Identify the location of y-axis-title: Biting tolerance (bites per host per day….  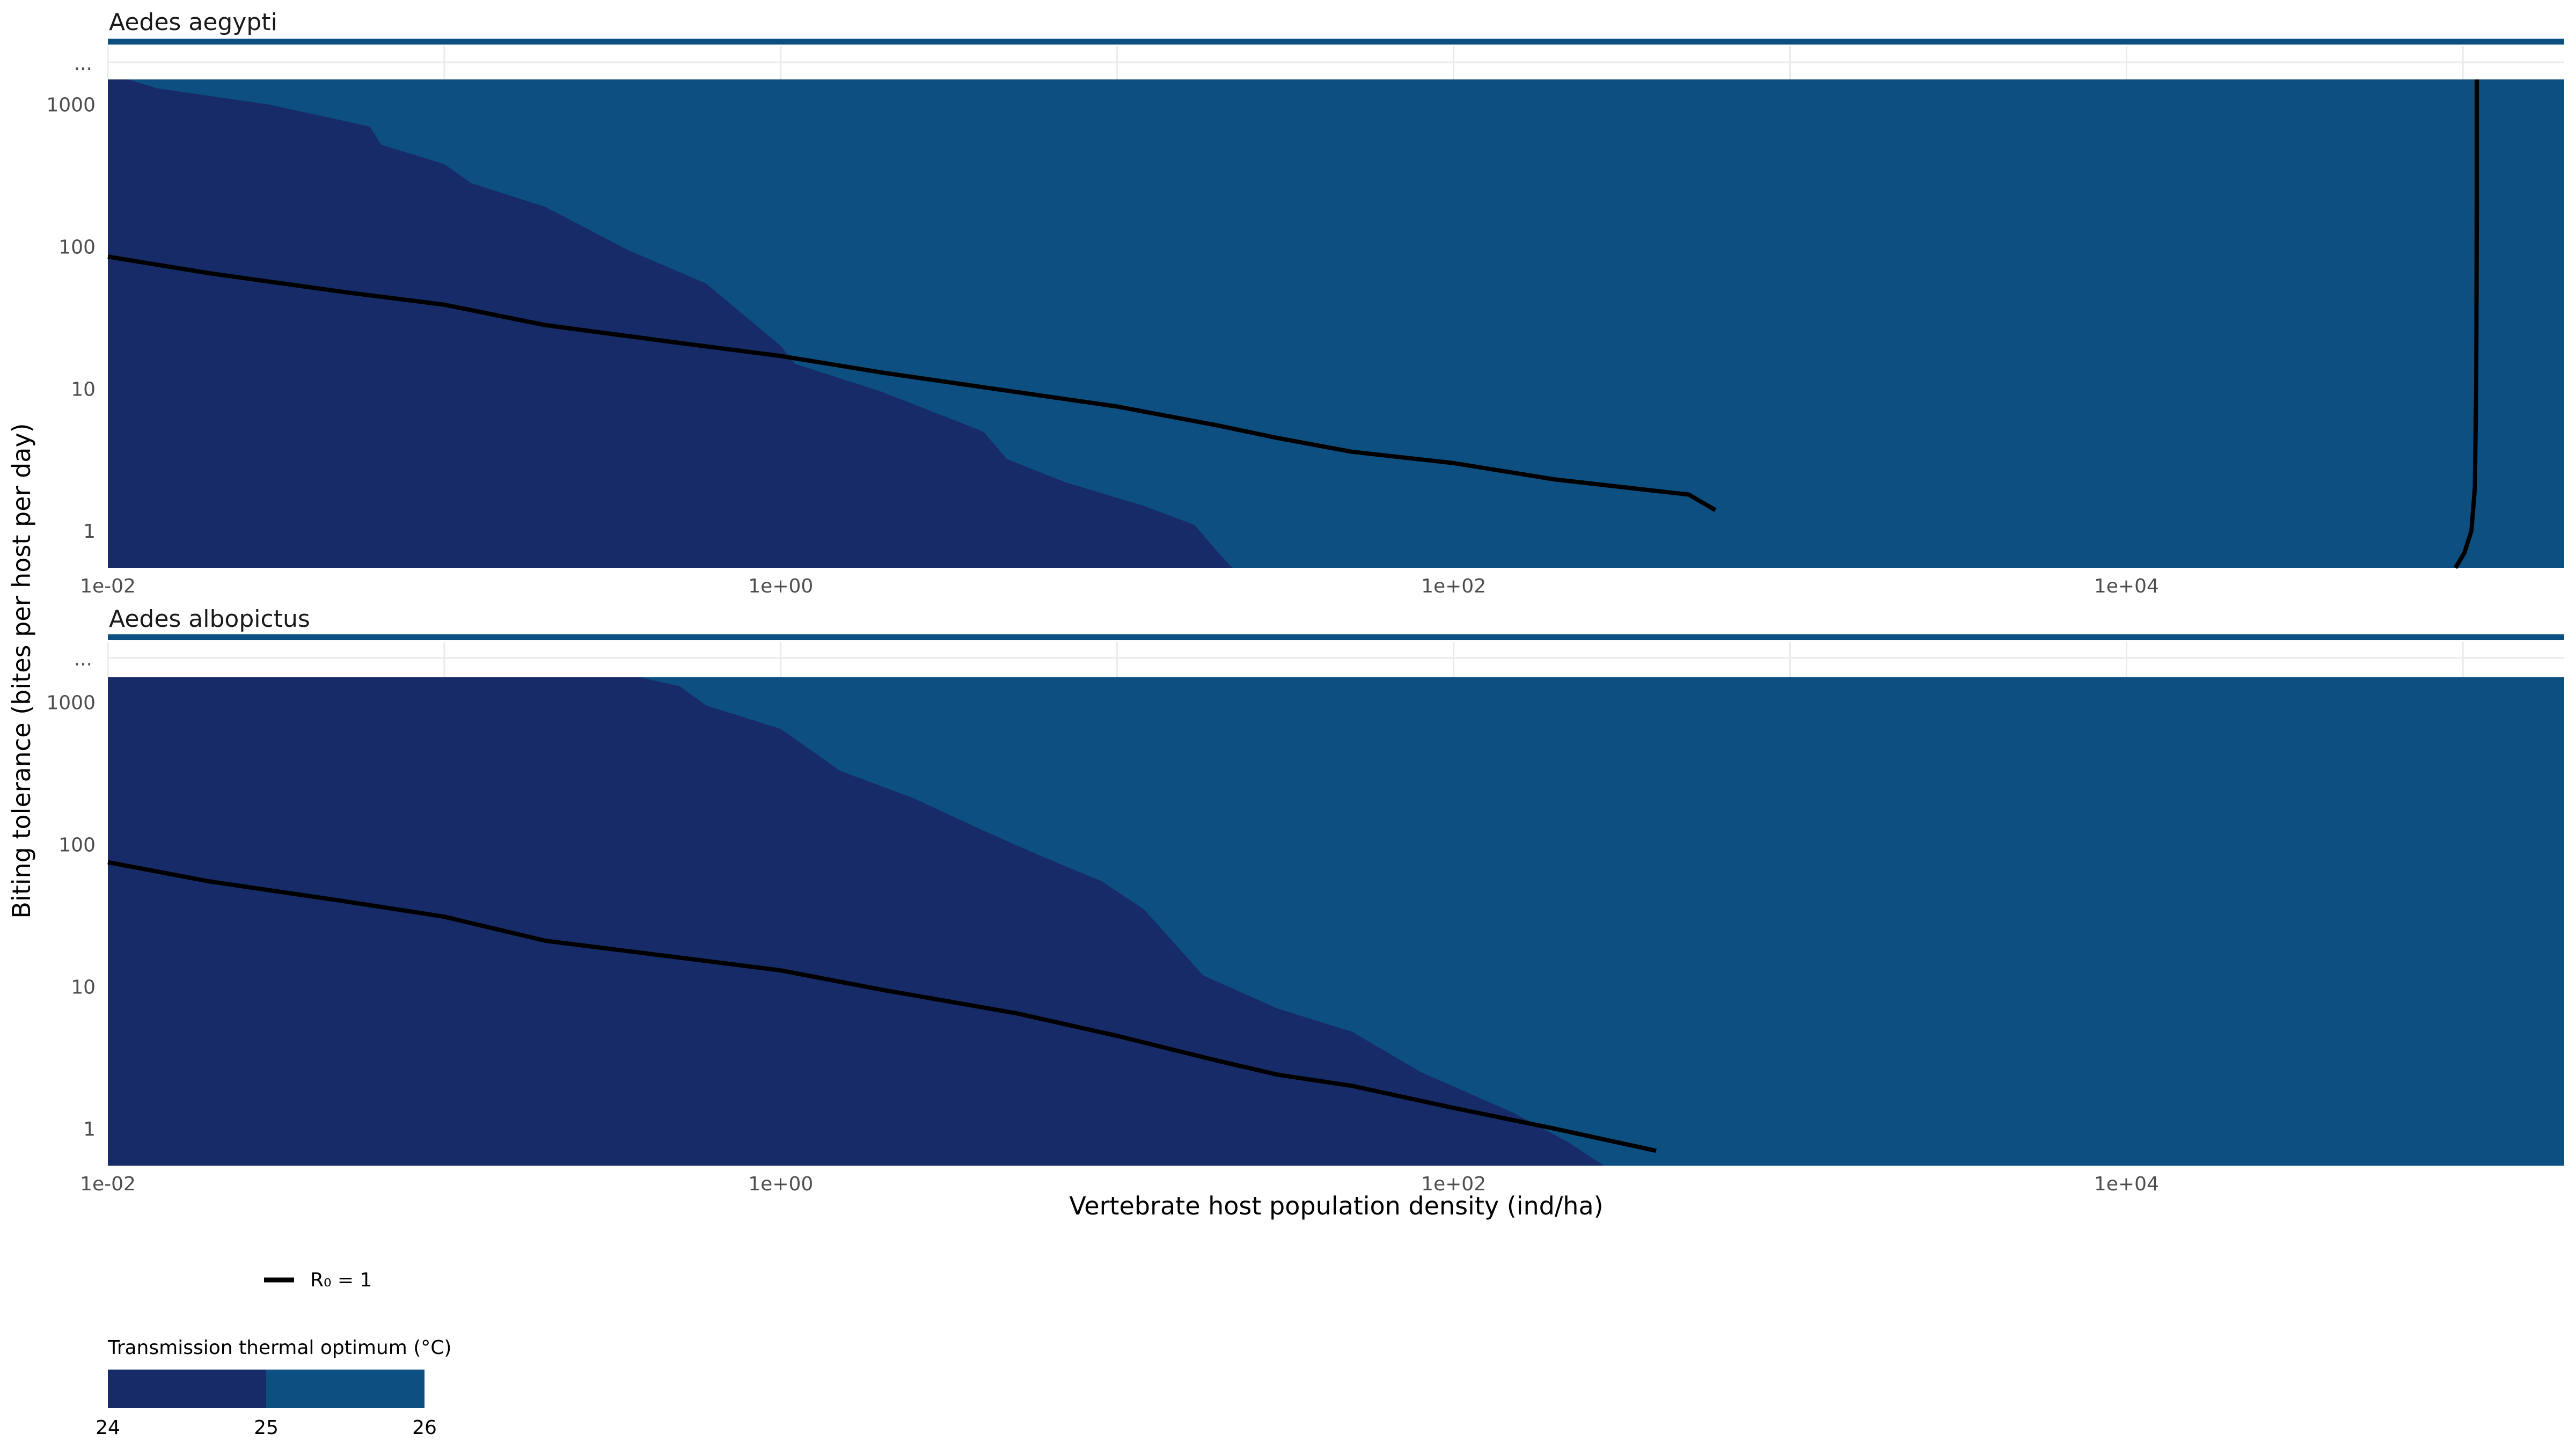
(21, 670).